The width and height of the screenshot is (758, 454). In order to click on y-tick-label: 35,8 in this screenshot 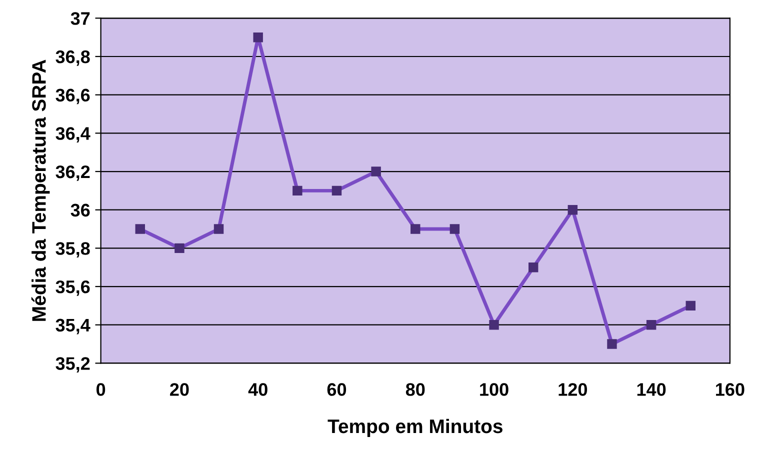, I will do `click(73, 250)`.